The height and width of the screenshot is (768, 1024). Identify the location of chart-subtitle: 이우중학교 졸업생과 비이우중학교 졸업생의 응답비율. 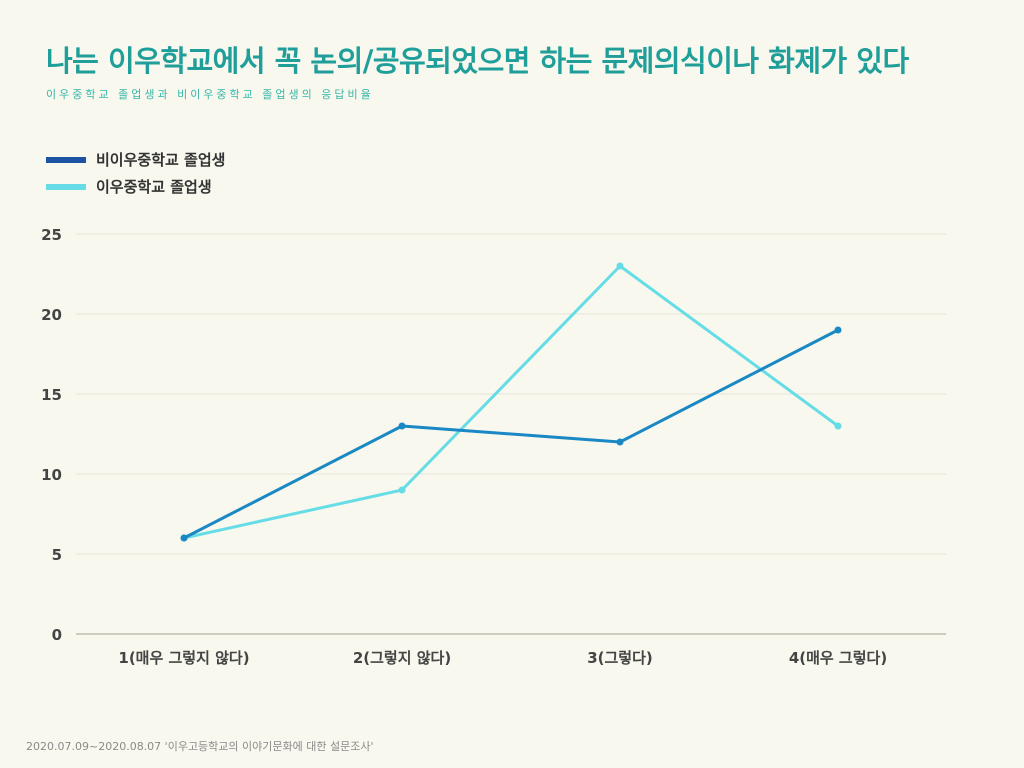
(210, 94).